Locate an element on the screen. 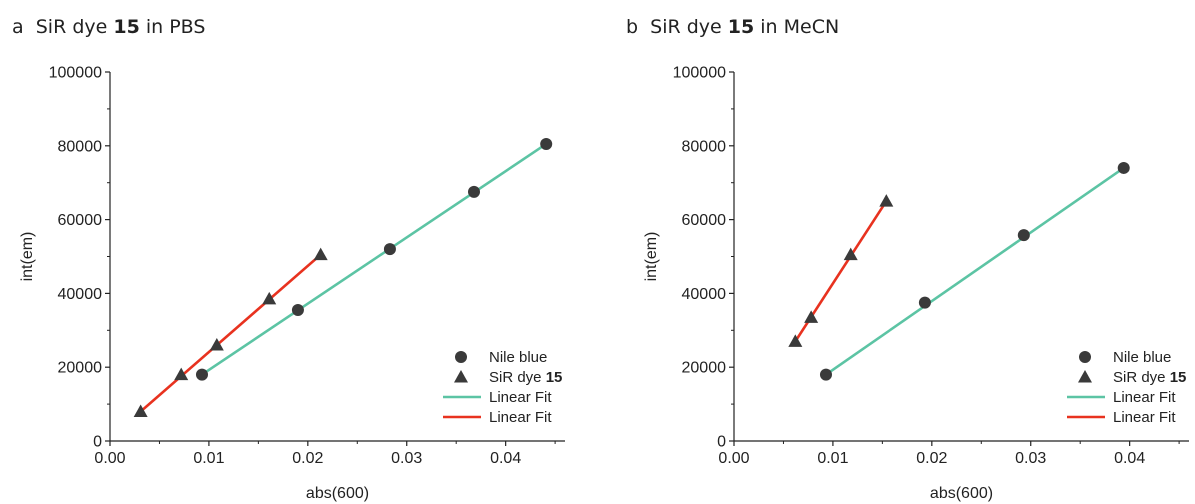 The height and width of the screenshot is (504, 1195). panel-title: b SiR dye 15 in MeCN is located at coordinates (732, 27).